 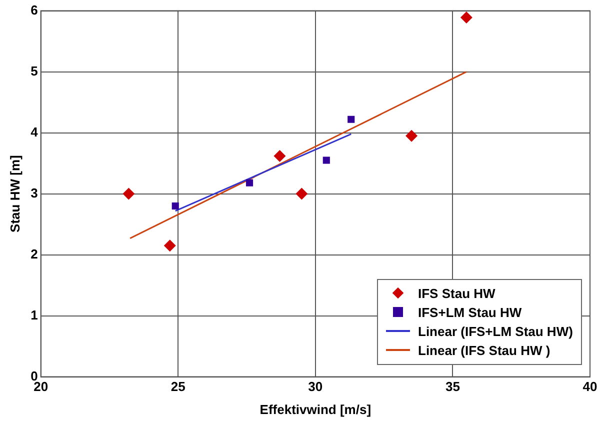 I want to click on x-tick-label: 35, so click(x=452, y=386).